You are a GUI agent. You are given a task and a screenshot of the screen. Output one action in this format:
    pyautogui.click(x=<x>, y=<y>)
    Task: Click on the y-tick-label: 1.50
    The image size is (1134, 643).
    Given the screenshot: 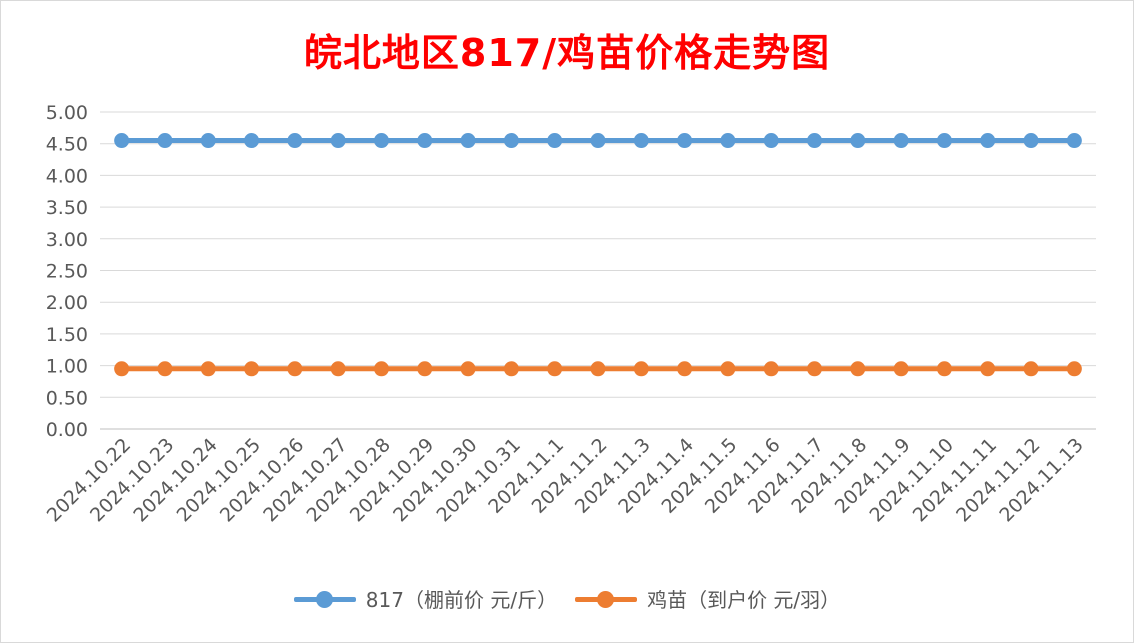 What is the action you would take?
    pyautogui.click(x=67, y=335)
    